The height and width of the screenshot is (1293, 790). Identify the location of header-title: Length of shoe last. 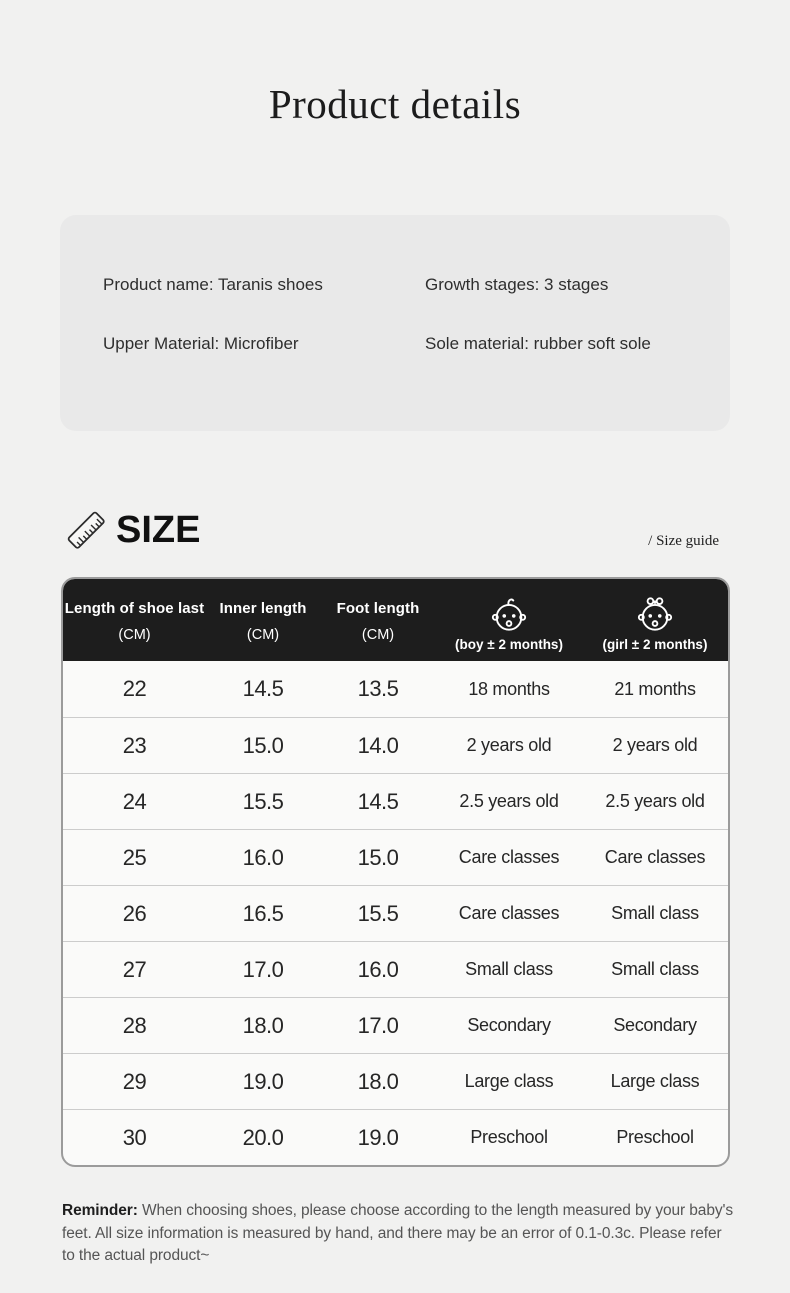
(134, 608).